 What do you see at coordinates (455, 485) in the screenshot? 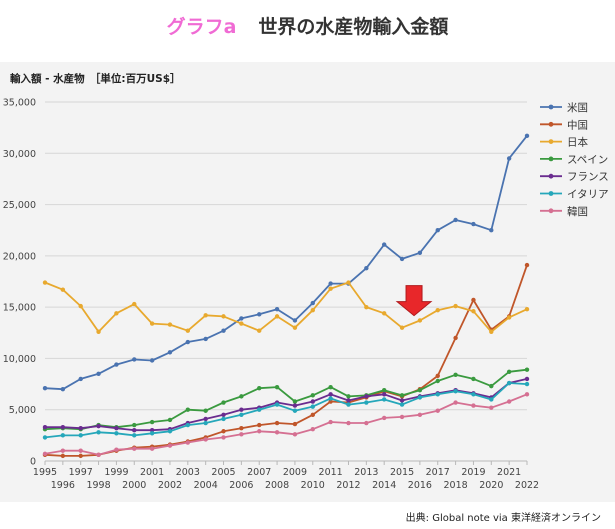
I see `x-tick-label: 2018` at bounding box center [455, 485].